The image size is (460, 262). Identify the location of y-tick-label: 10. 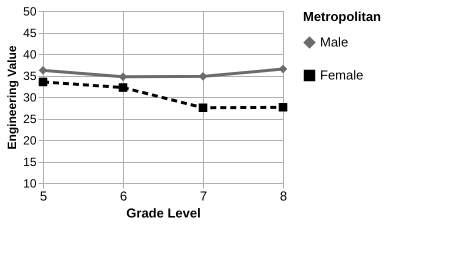
(30, 183).